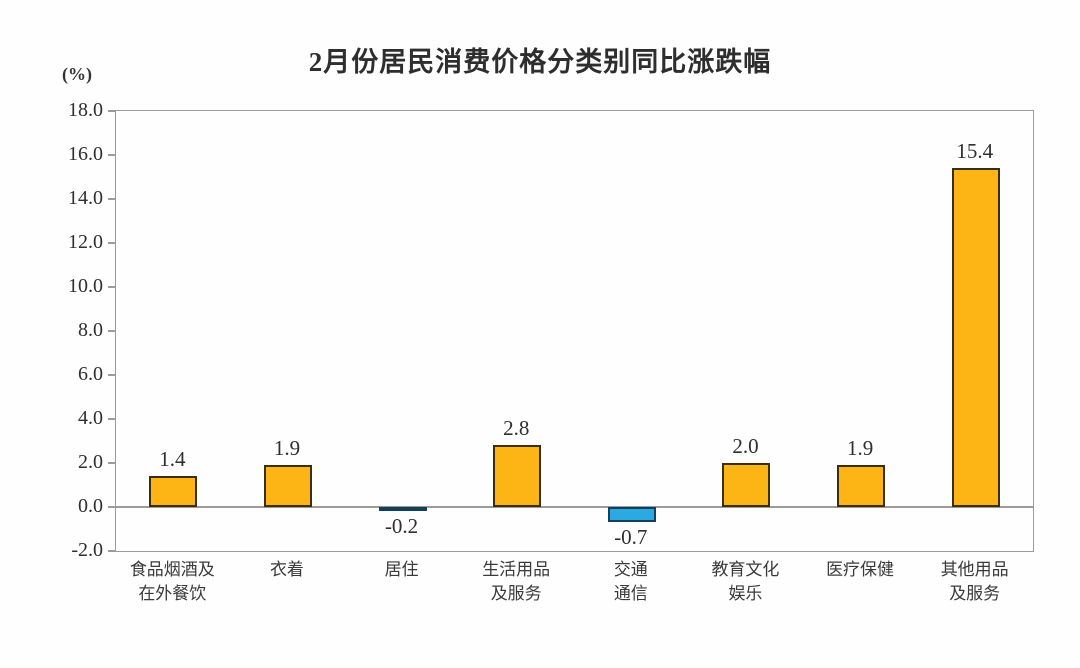  Describe the element at coordinates (85, 154) in the screenshot. I see `y-axis-tick-label: 16.0` at that location.